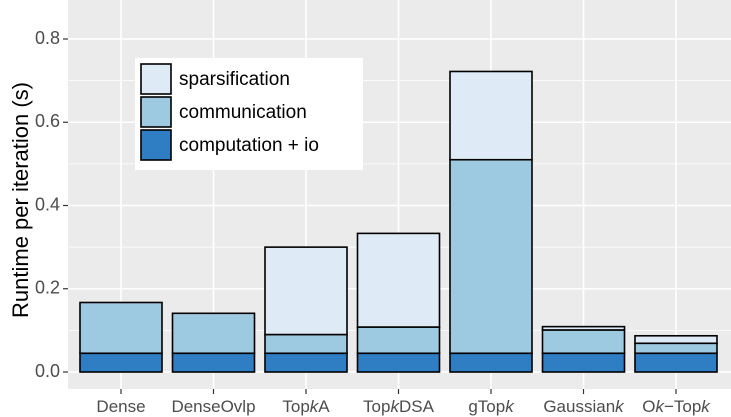 This screenshot has width=731, height=417. What do you see at coordinates (120, 406) in the screenshot?
I see `x-tick-label: Dense` at bounding box center [120, 406].